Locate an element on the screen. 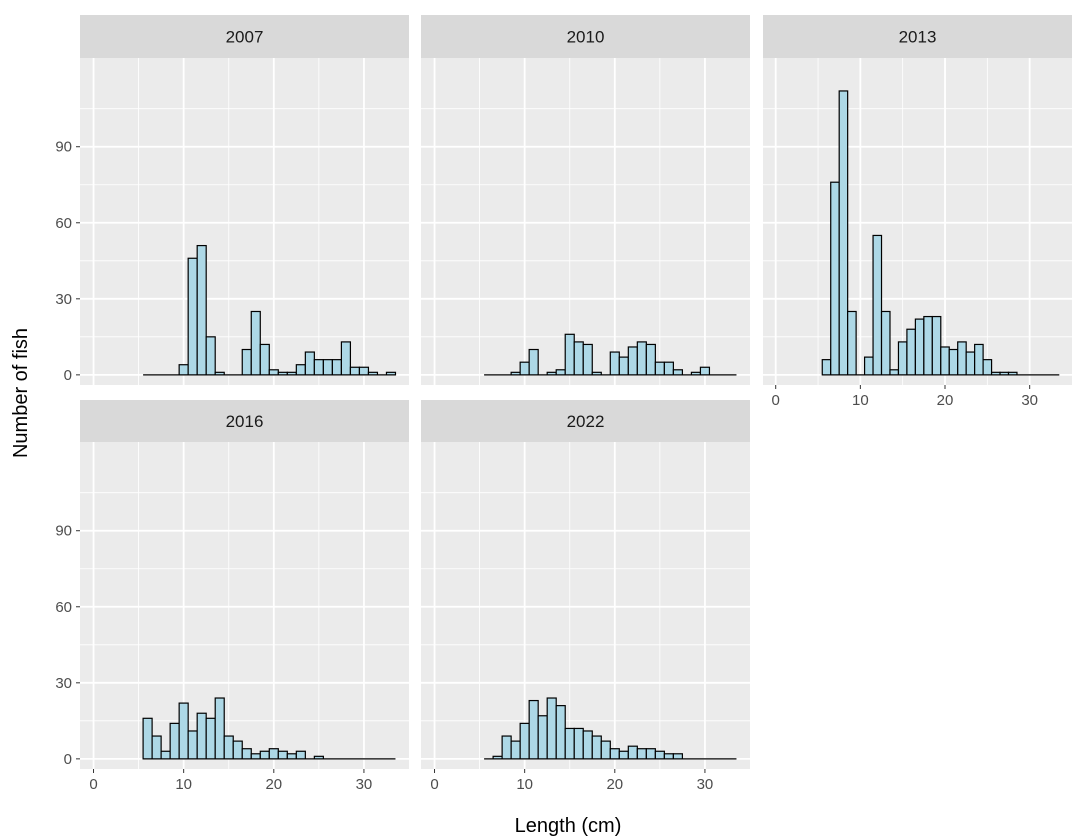 The height and width of the screenshot is (838, 1078). y-axis-title: Number of fish is located at coordinates (21, 393).